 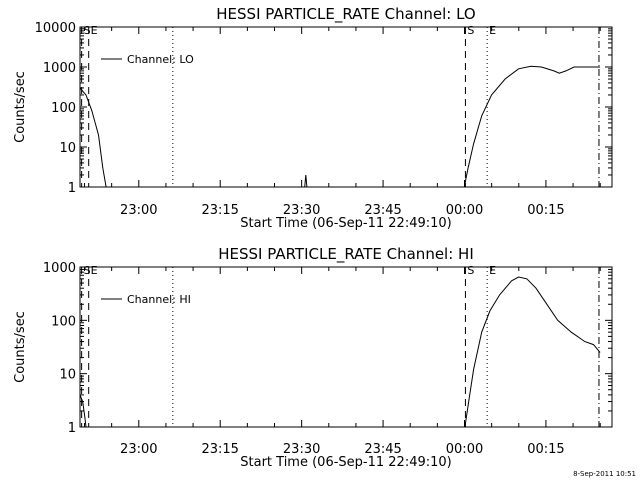 What do you see at coordinates (604, 474) in the screenshot?
I see `footer-timestamp: 8-Sep-2011 10:51` at bounding box center [604, 474].